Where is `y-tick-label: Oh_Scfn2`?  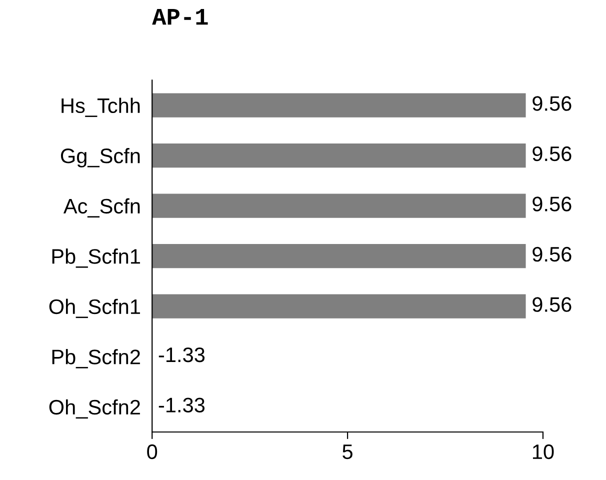 y-tick-label: Oh_Scfn2 is located at coordinates (94, 409).